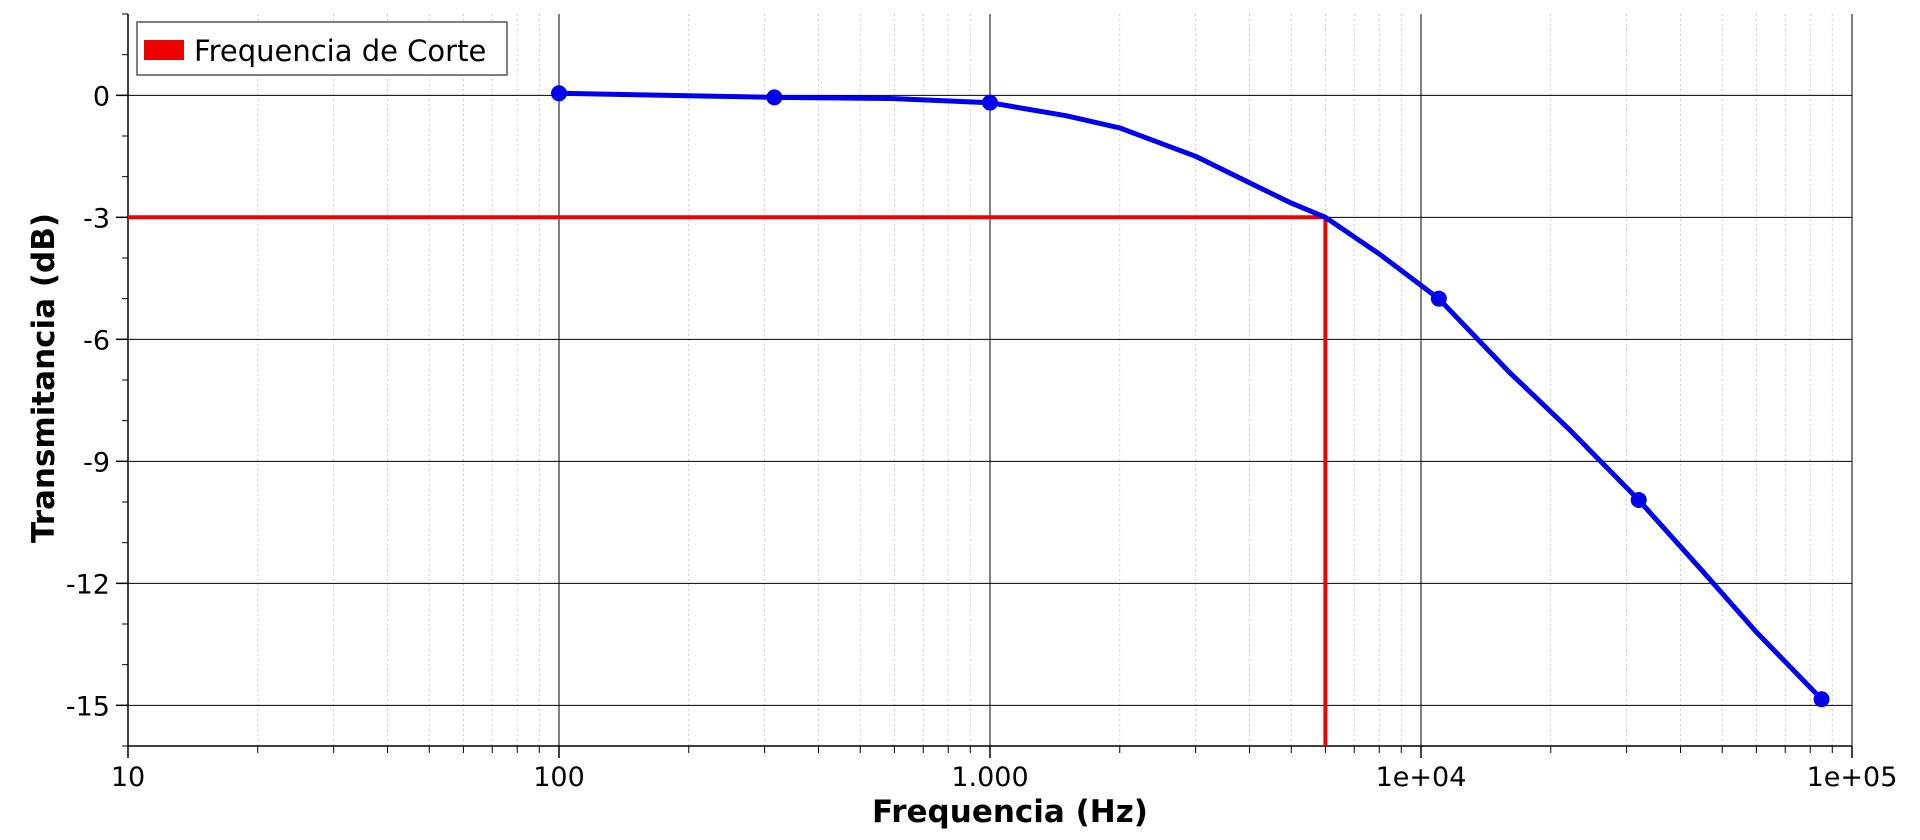 This screenshot has width=1920, height=840. I want to click on y-tick-label: -12, so click(88, 584).